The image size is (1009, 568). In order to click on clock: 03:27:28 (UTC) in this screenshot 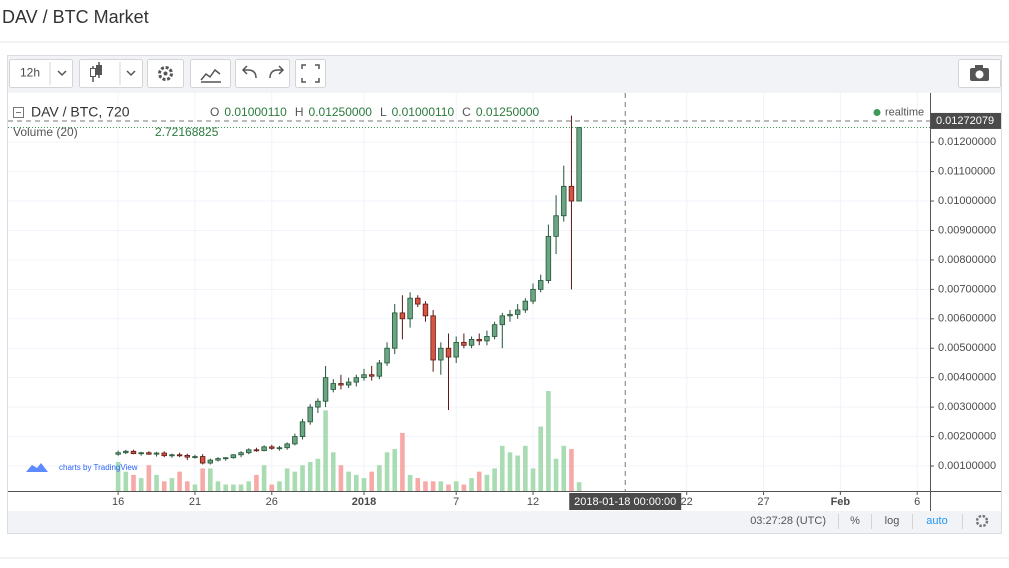, I will do `click(788, 521)`.